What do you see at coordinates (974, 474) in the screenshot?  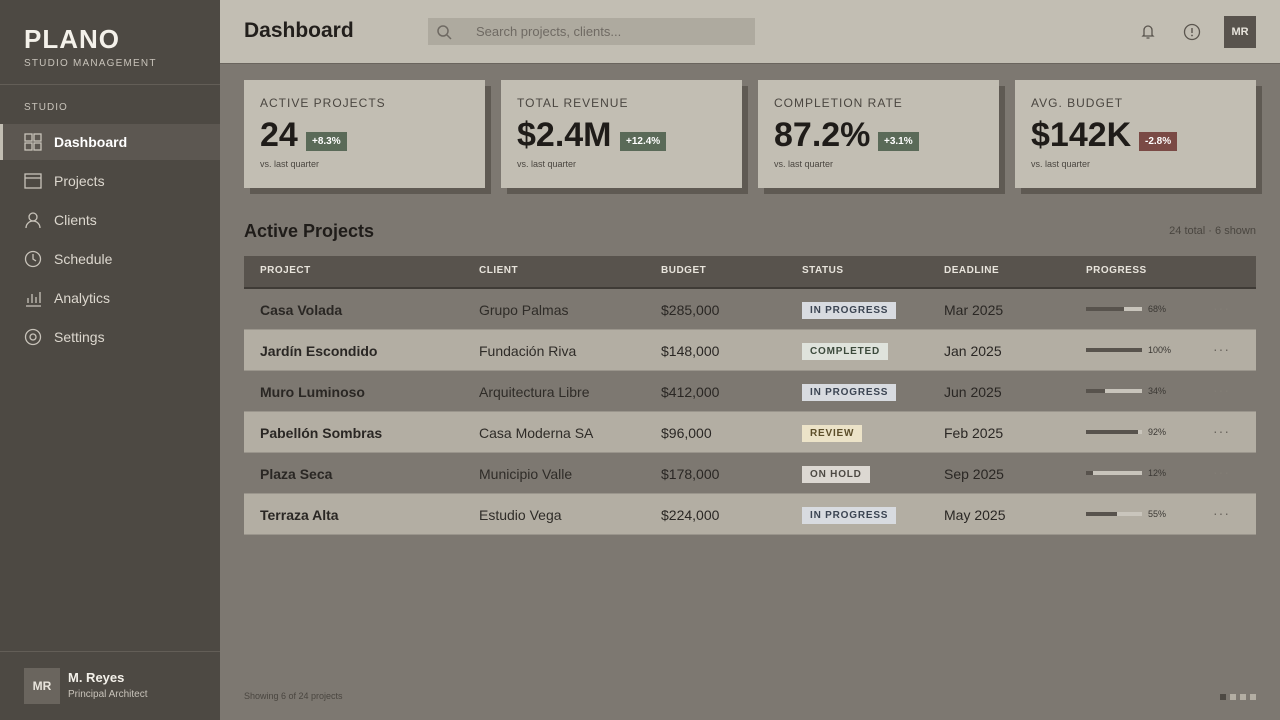 I see `deadline: Sep 2025` at bounding box center [974, 474].